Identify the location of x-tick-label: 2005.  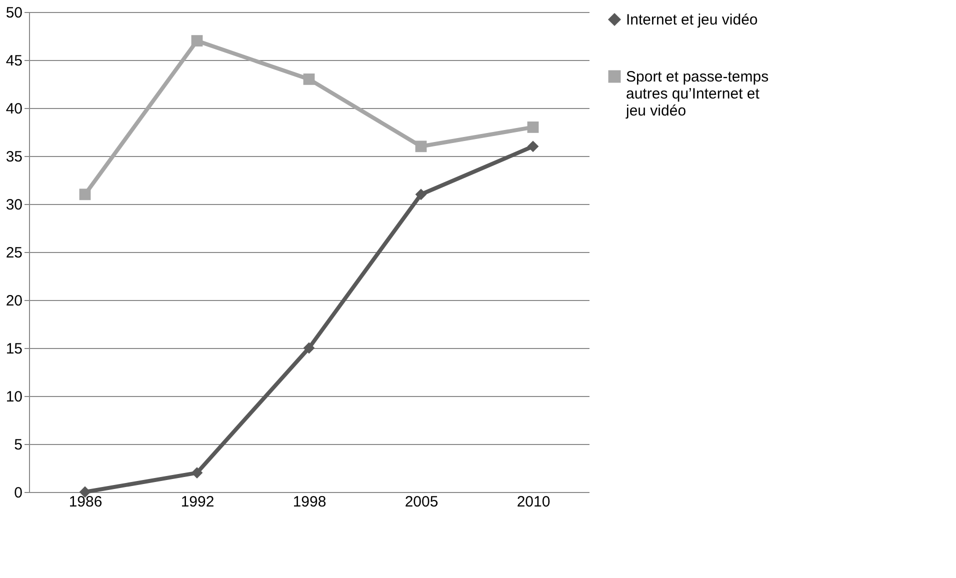
(421, 502).